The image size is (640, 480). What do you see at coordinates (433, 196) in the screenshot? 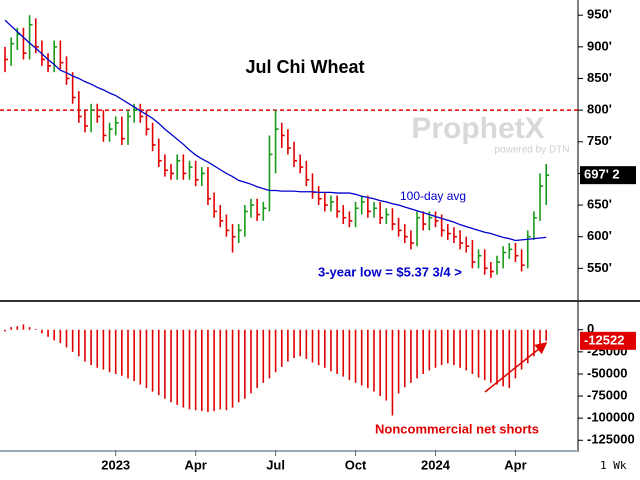
I see `average-label: 100-day avg` at bounding box center [433, 196].